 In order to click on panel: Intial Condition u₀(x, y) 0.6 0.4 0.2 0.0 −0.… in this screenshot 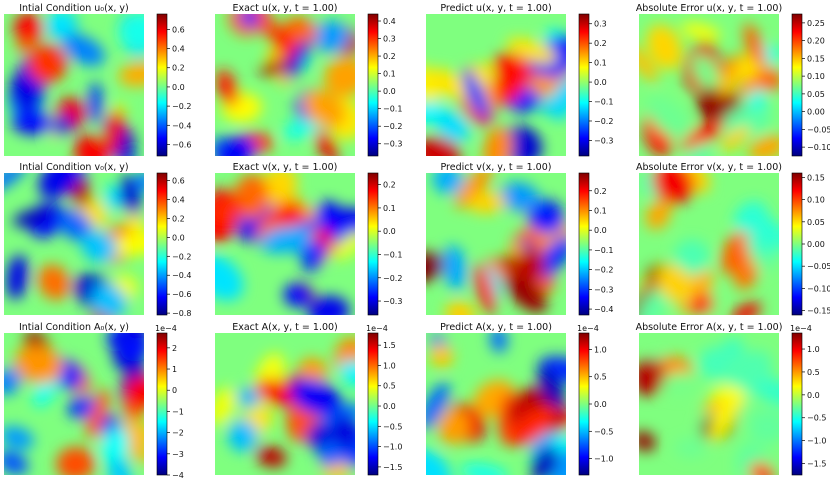, I will do `click(97, 80)`.